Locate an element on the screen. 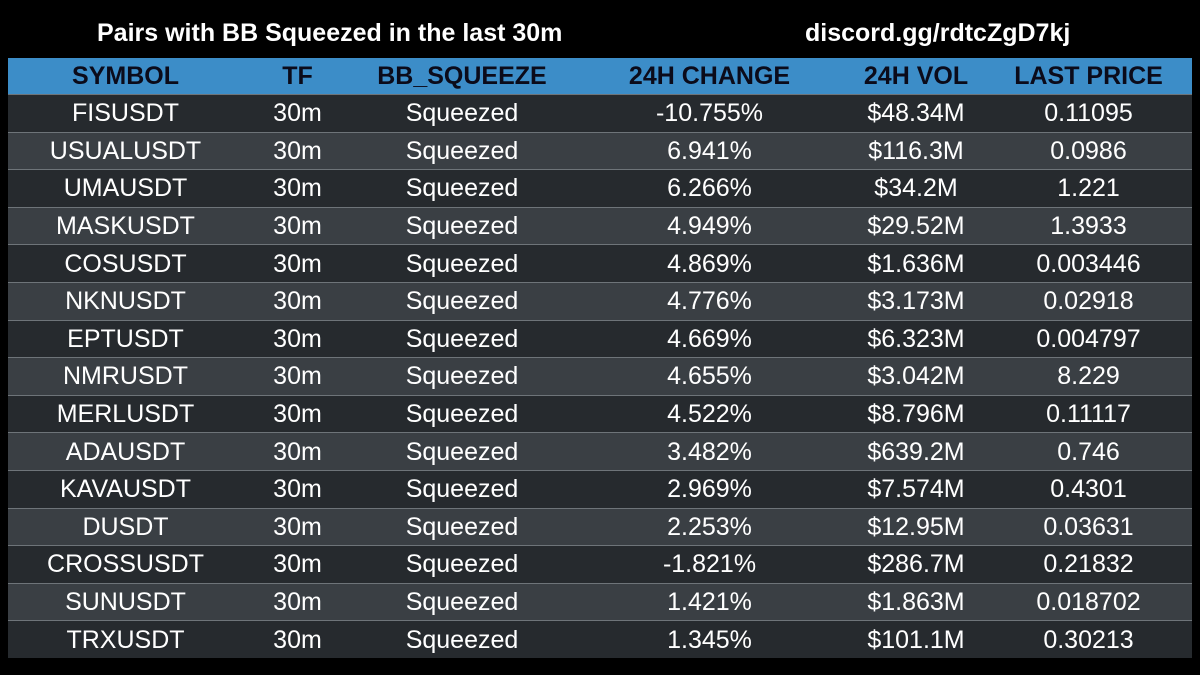 Image resolution: width=1200 pixels, height=675 pixels. cell-symbol: NMRUSDT is located at coordinates (125, 376).